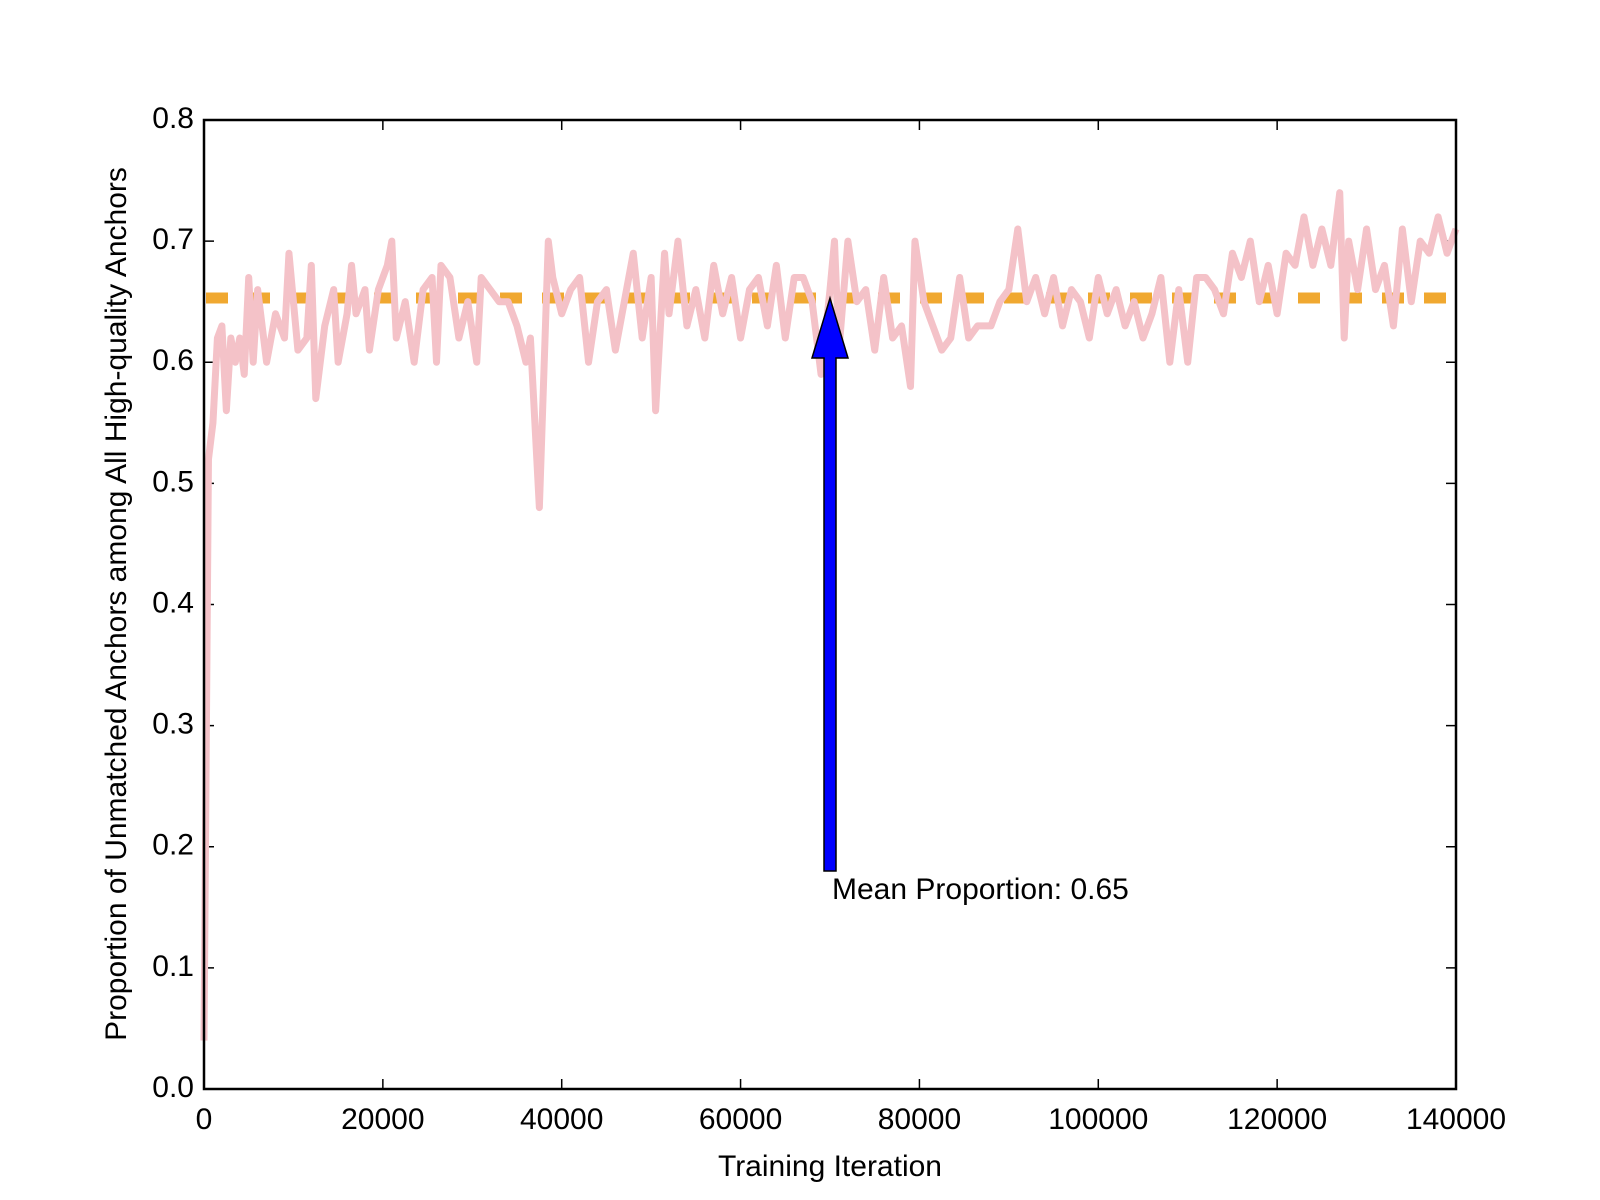 Image resolution: width=1600 pixels, height=1200 pixels. I want to click on annotation-text: Mean Proportion: 0.65, so click(980, 889).